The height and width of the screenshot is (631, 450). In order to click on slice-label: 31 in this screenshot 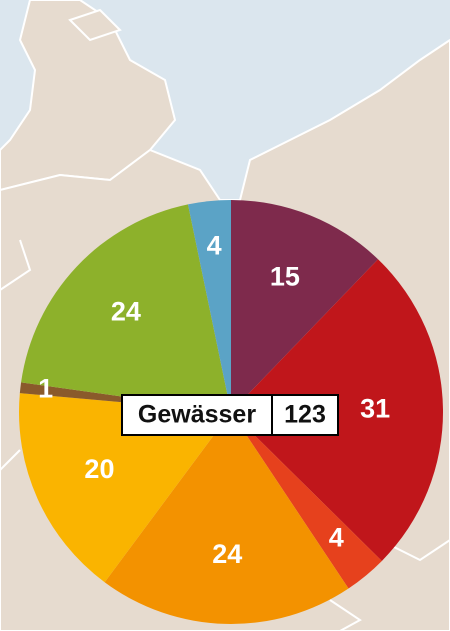, I will do `click(375, 408)`.